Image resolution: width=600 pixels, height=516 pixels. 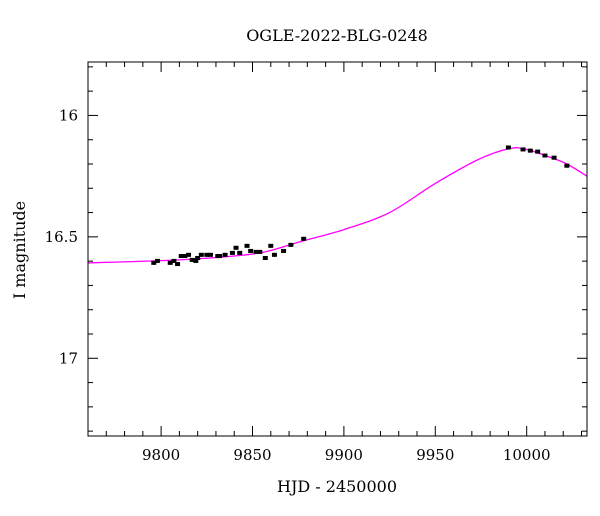 I want to click on y-axis-label: I magnitude, so click(x=19, y=250).